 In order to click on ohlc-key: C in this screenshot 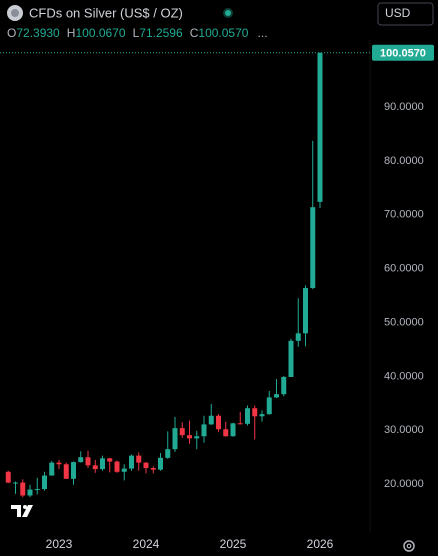, I will do `click(194, 33)`.